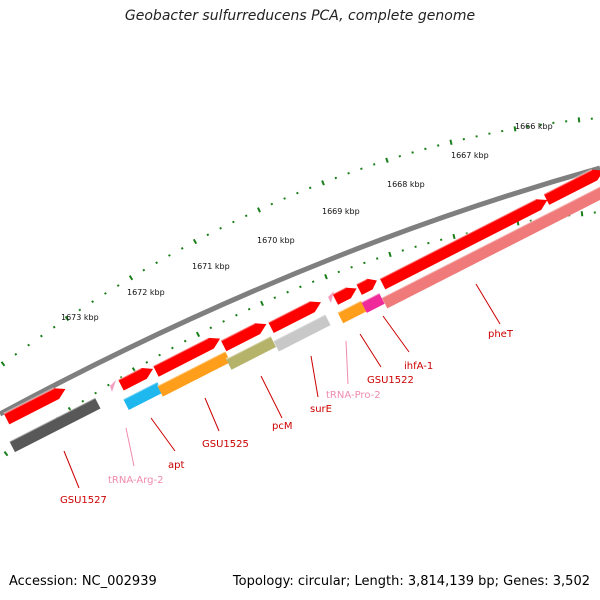  I want to click on scale-label: 1666 kbp, so click(534, 126).